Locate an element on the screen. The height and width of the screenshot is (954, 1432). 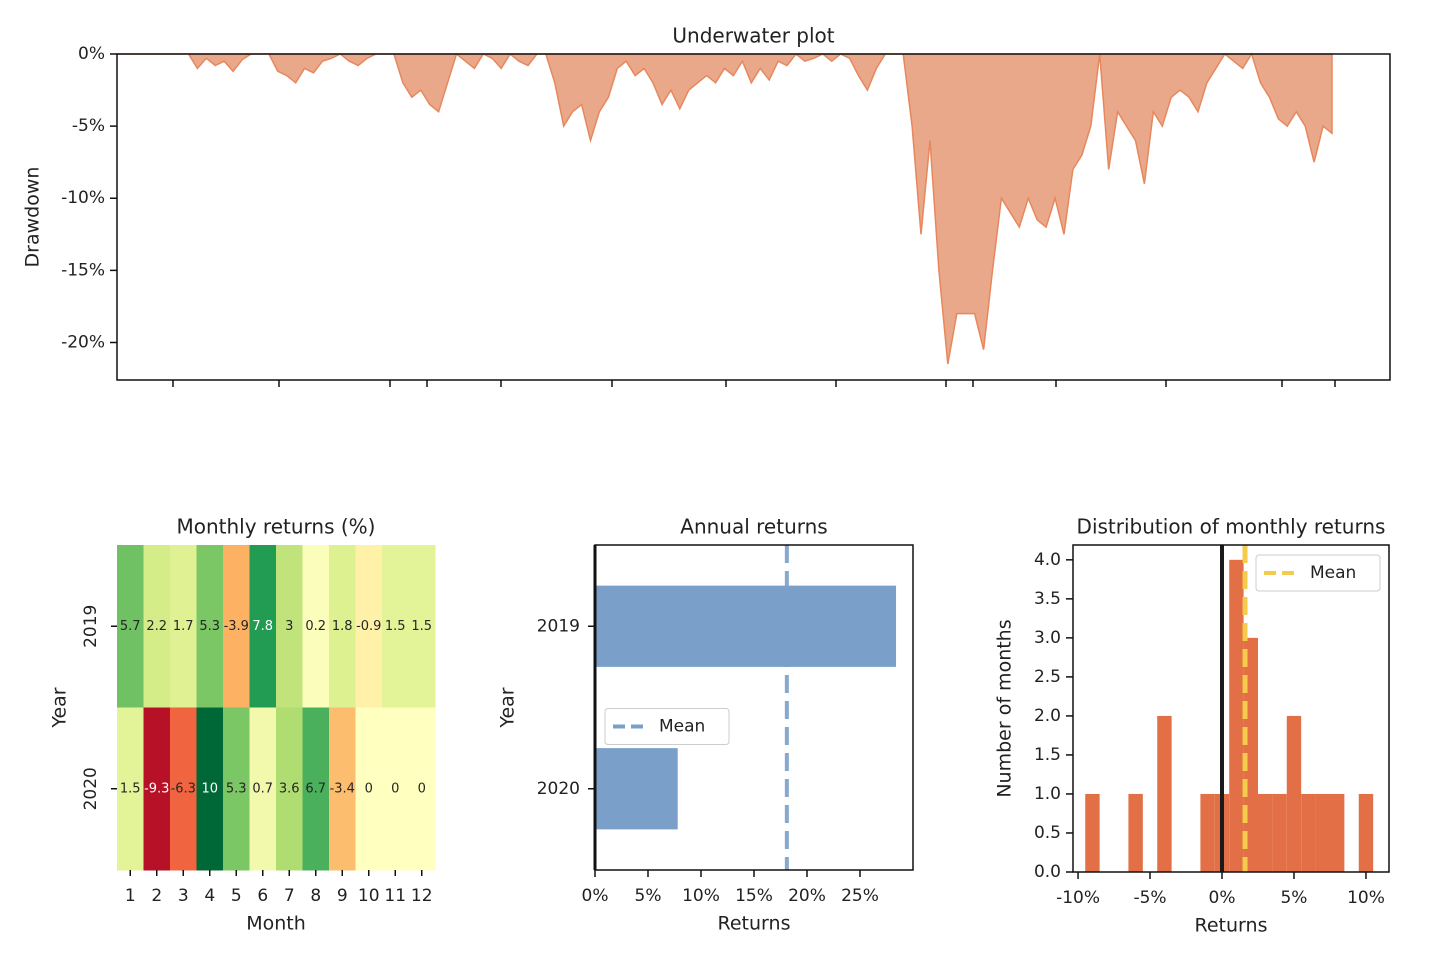
legend-box is located at coordinates (1318, 573).